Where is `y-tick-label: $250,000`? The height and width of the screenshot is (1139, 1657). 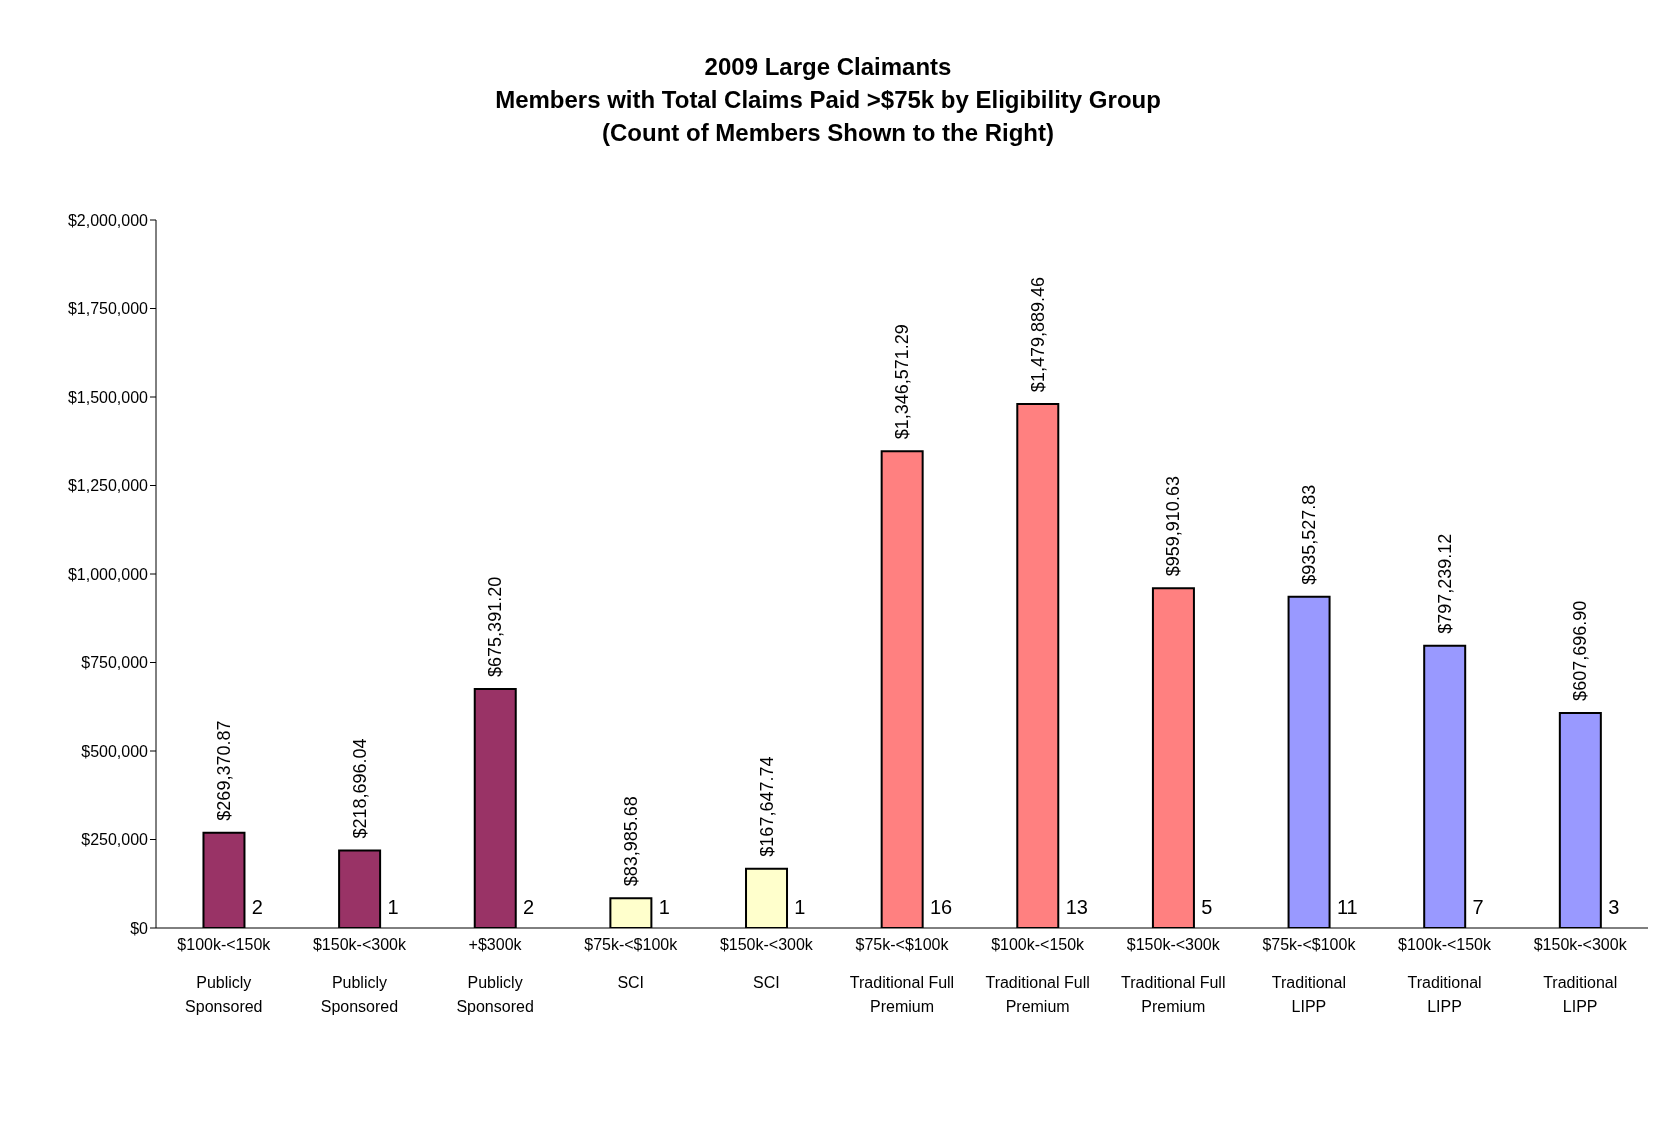 y-tick-label: $250,000 is located at coordinates (115, 840).